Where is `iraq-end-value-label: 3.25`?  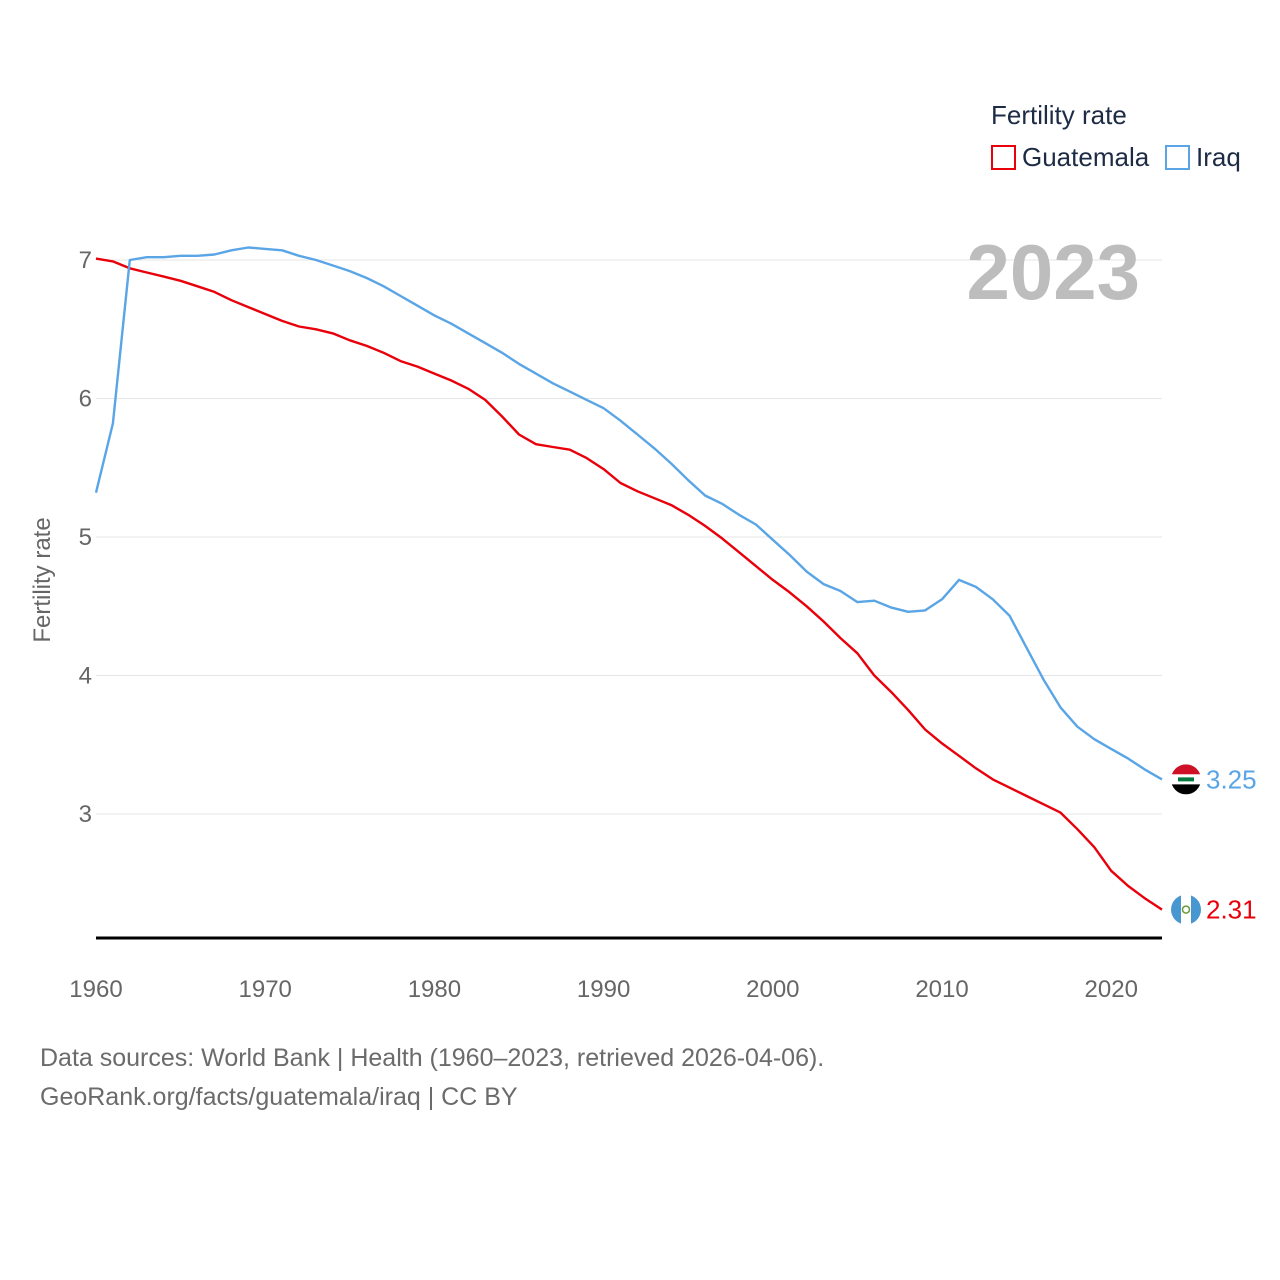
iraq-end-value-label: 3.25 is located at coordinates (1231, 779).